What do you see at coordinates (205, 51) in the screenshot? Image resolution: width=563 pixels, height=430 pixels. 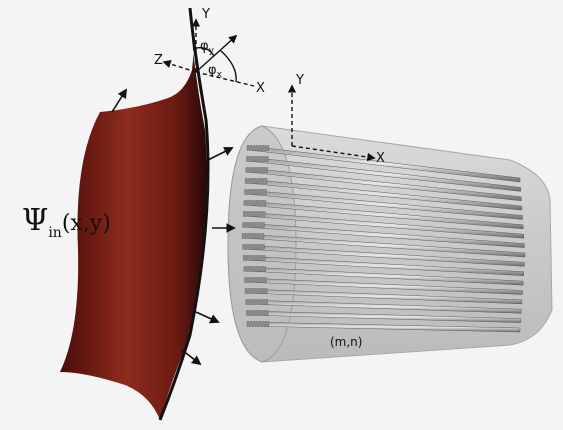 I see `phi-y-arc` at bounding box center [205, 51].